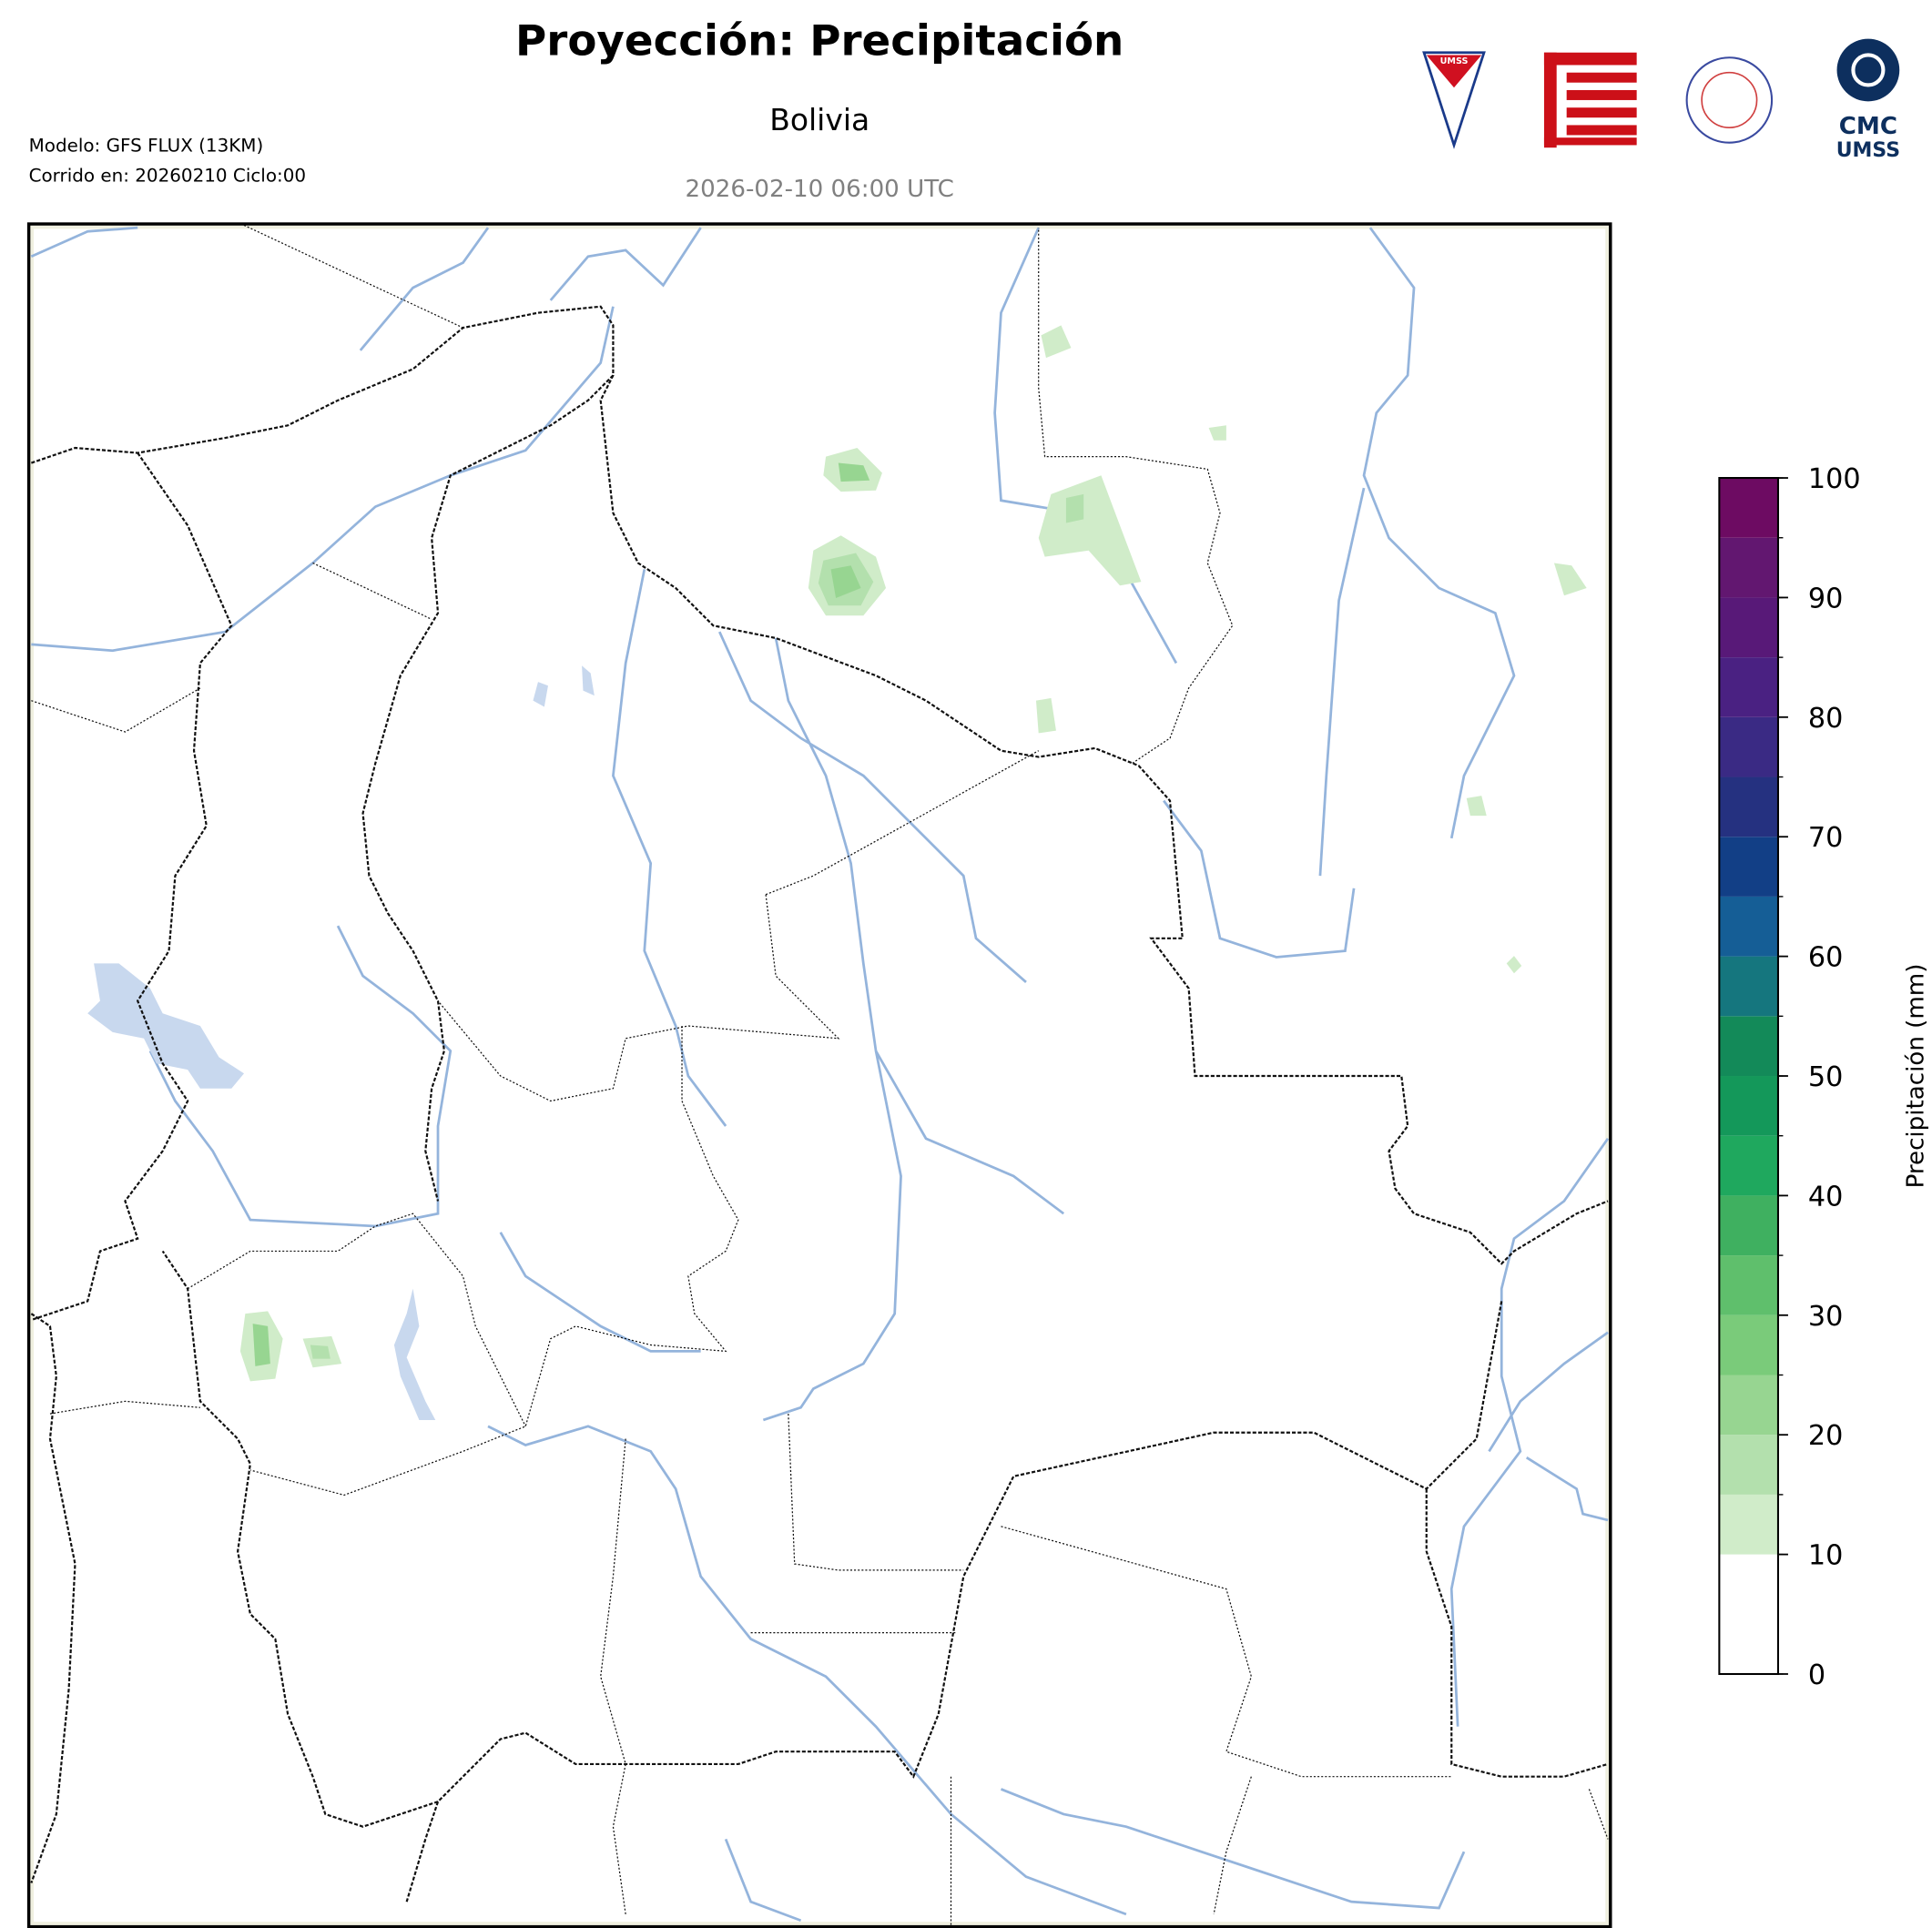 This screenshot has height=1928, width=1932. I want to click on cmc-logo, so click(1868, 70).